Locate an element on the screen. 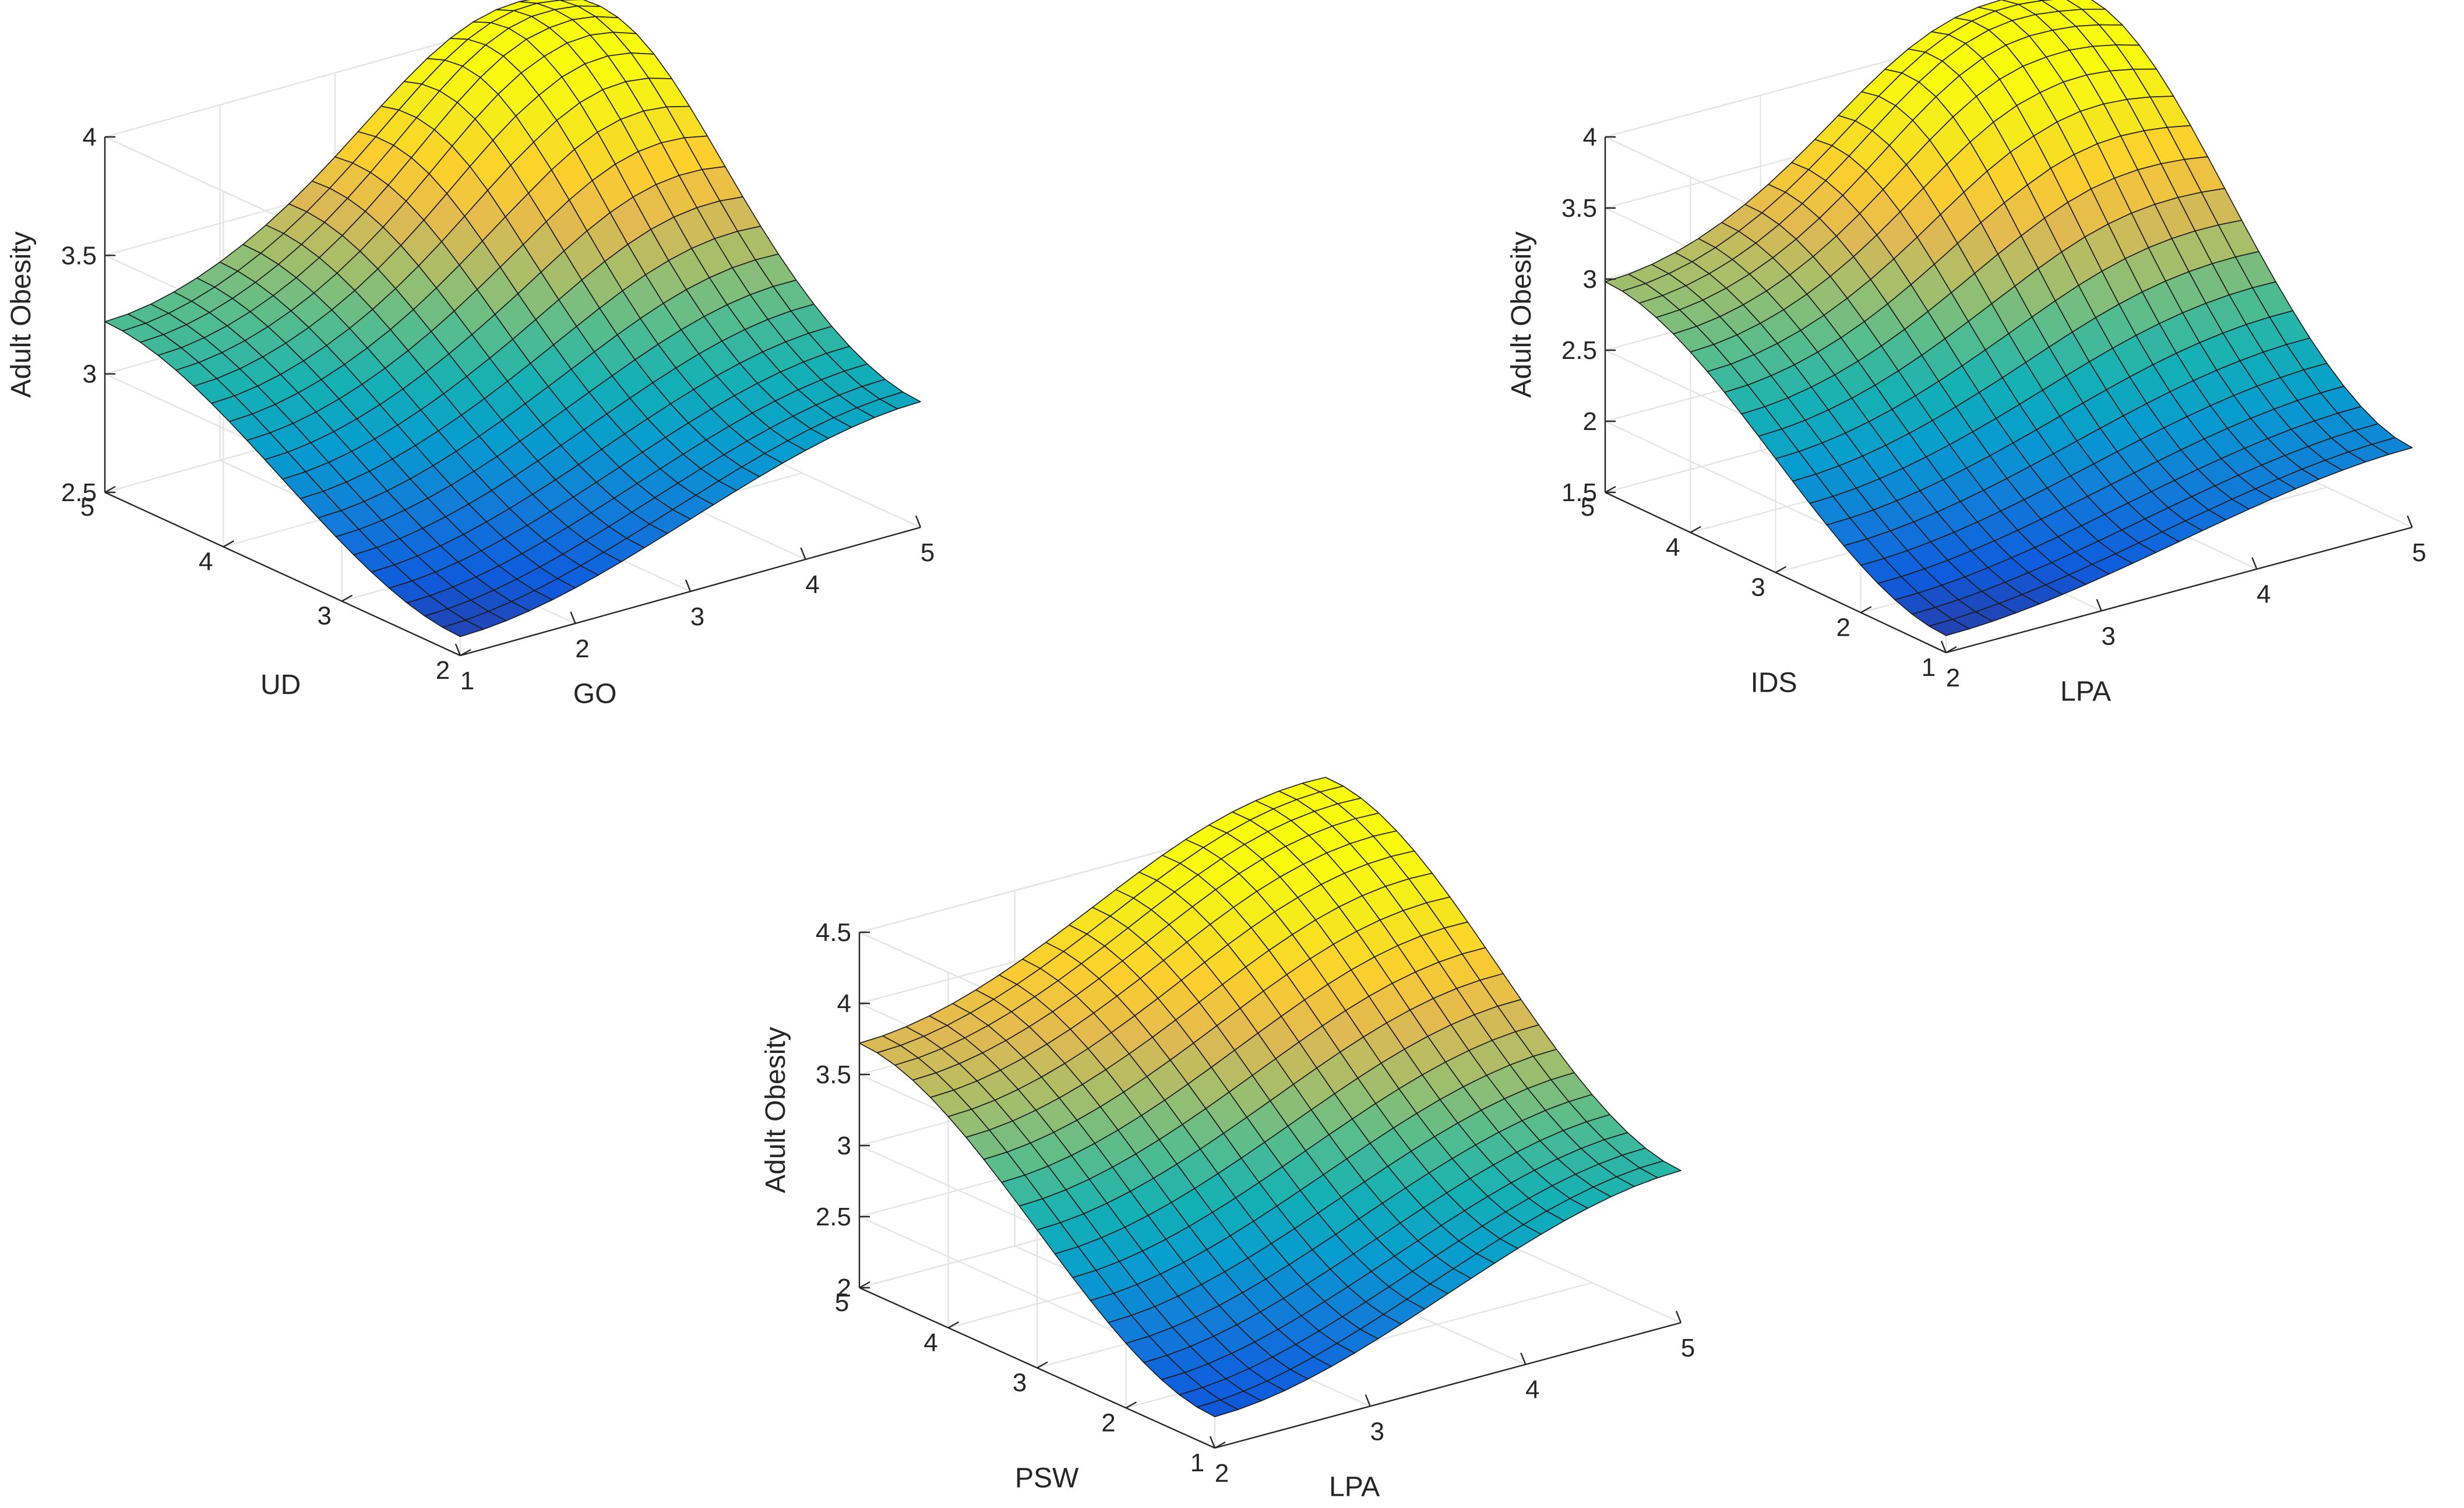  z-tick-label: 1.5 is located at coordinates (1579, 492).